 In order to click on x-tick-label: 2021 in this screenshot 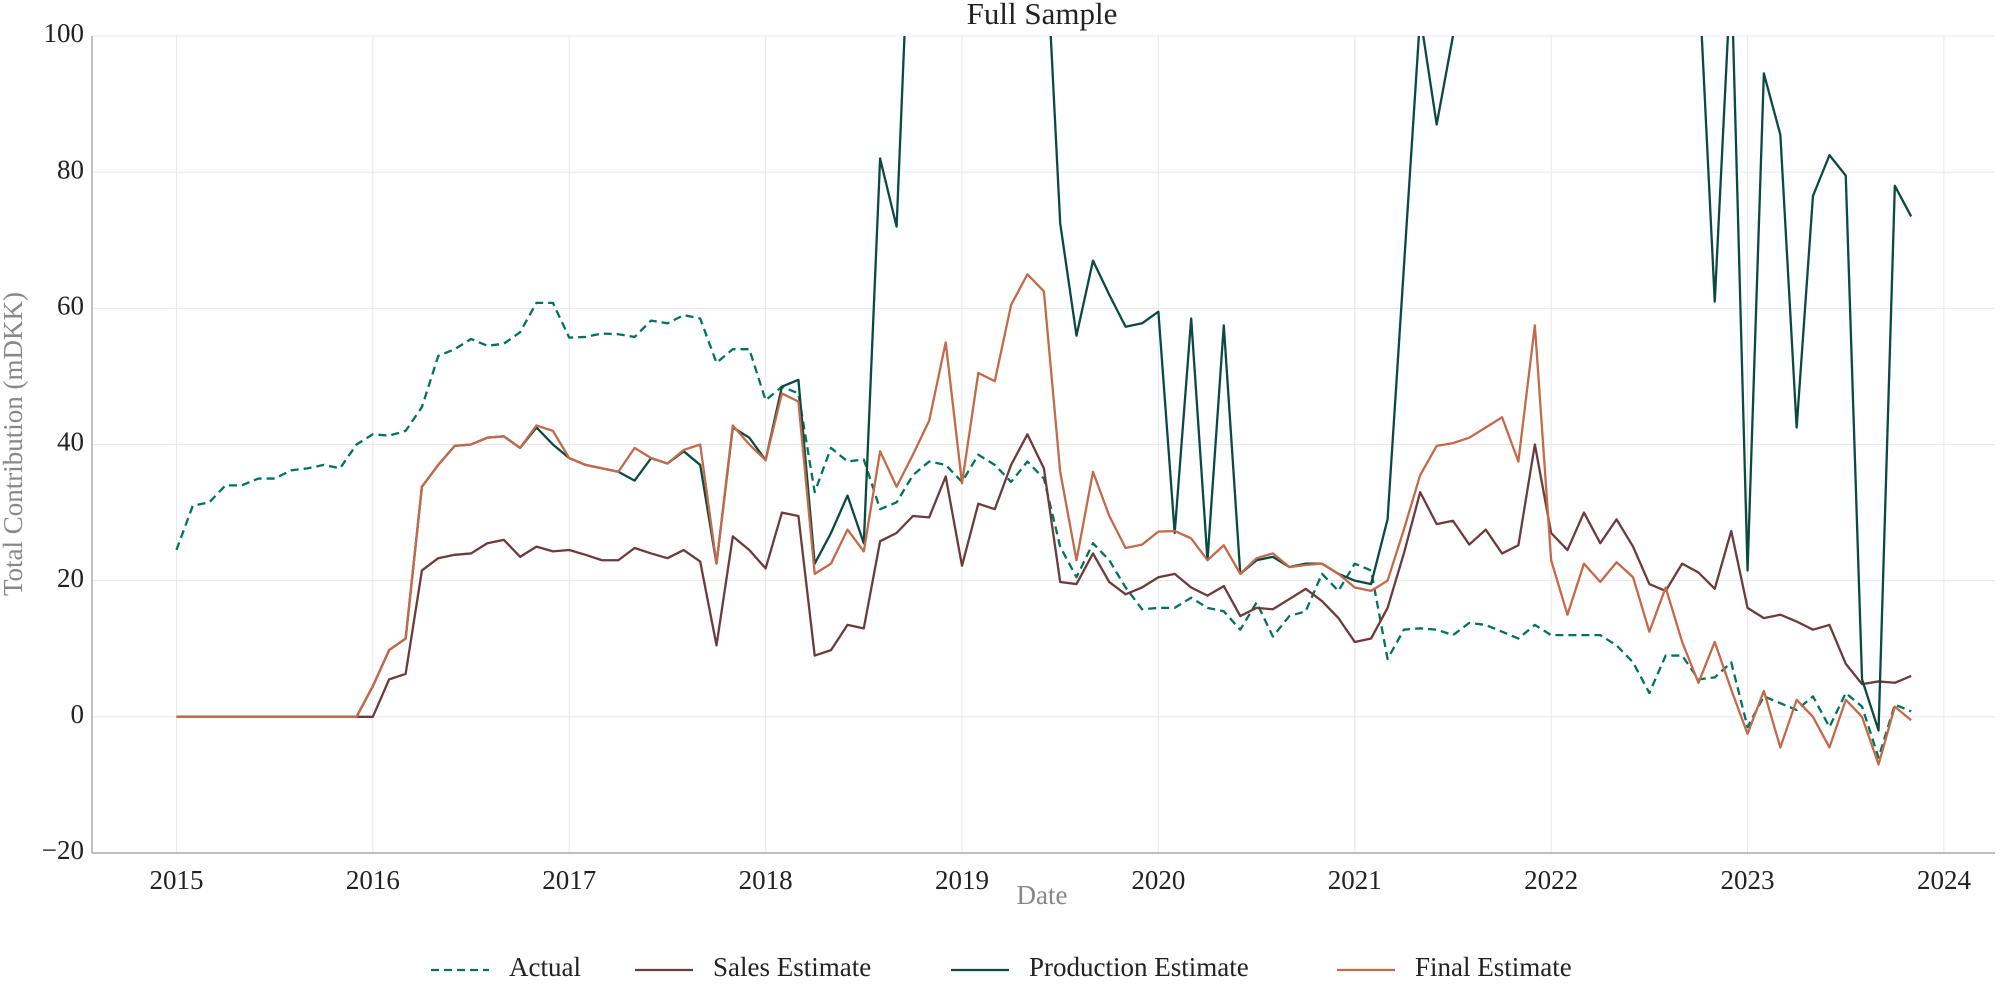, I will do `click(1355, 880)`.